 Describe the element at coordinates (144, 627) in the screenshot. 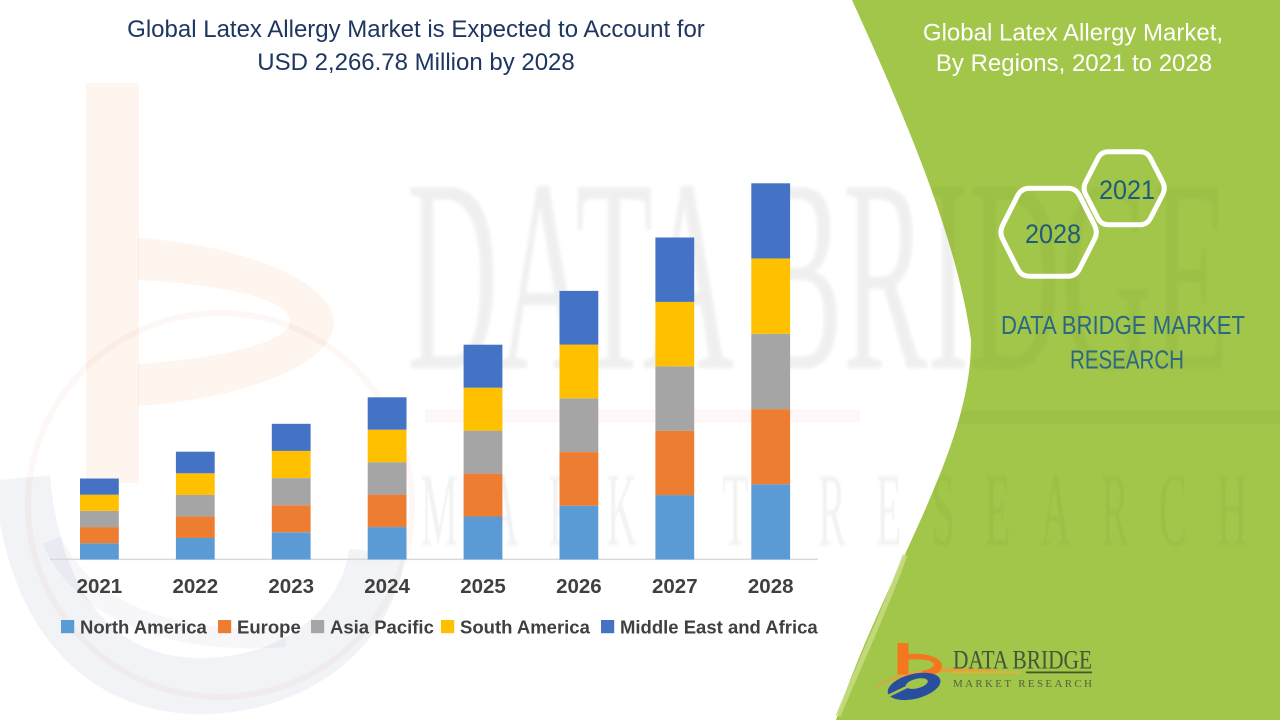

I see `svg-text: North America` at that location.